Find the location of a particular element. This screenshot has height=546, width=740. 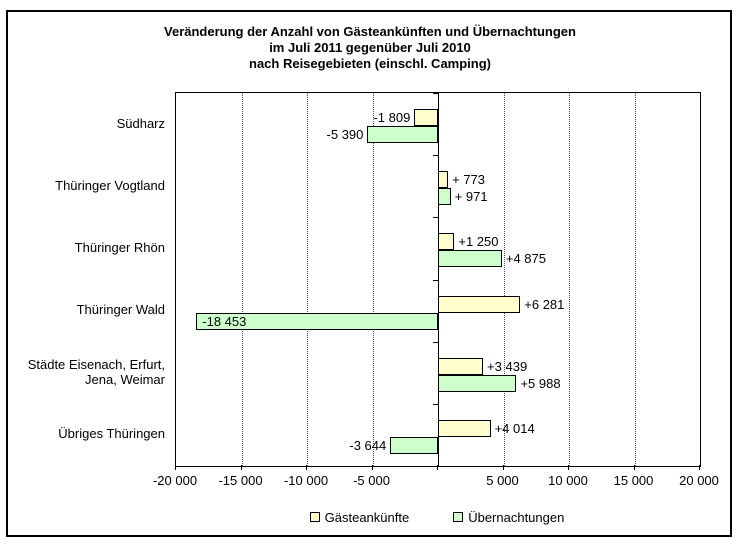

category-label: Thüringer Rhön is located at coordinates (119, 247).